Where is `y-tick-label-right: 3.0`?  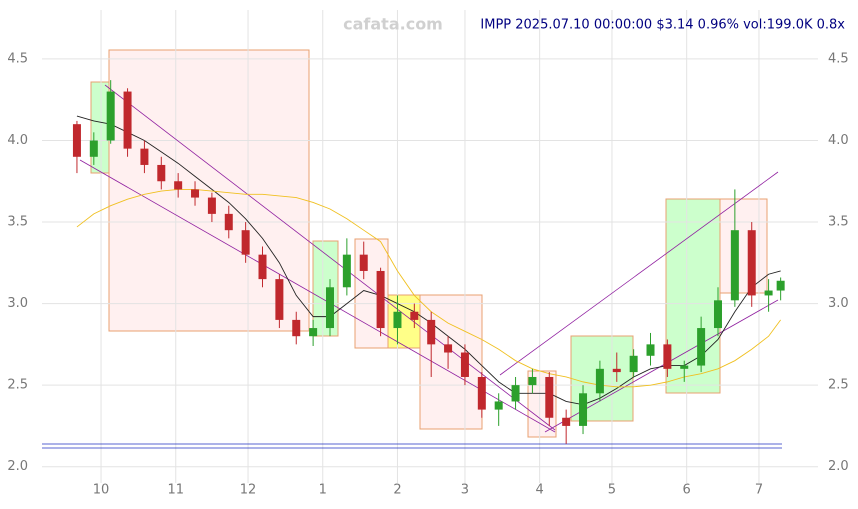
y-tick-label-right: 3.0 is located at coordinates (838, 303).